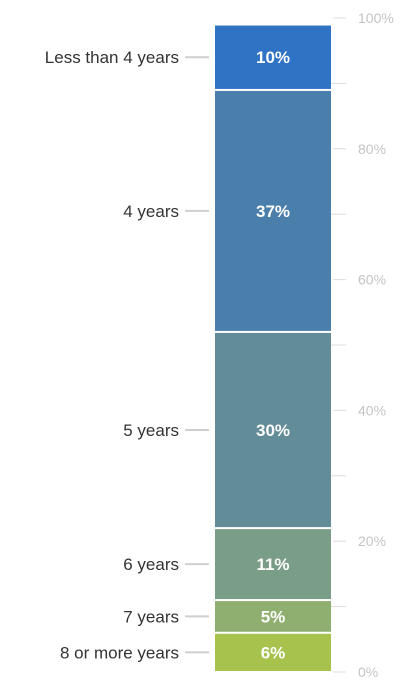 This screenshot has width=407, height=681. I want to click on axis-tick-label: 20%, so click(372, 541).